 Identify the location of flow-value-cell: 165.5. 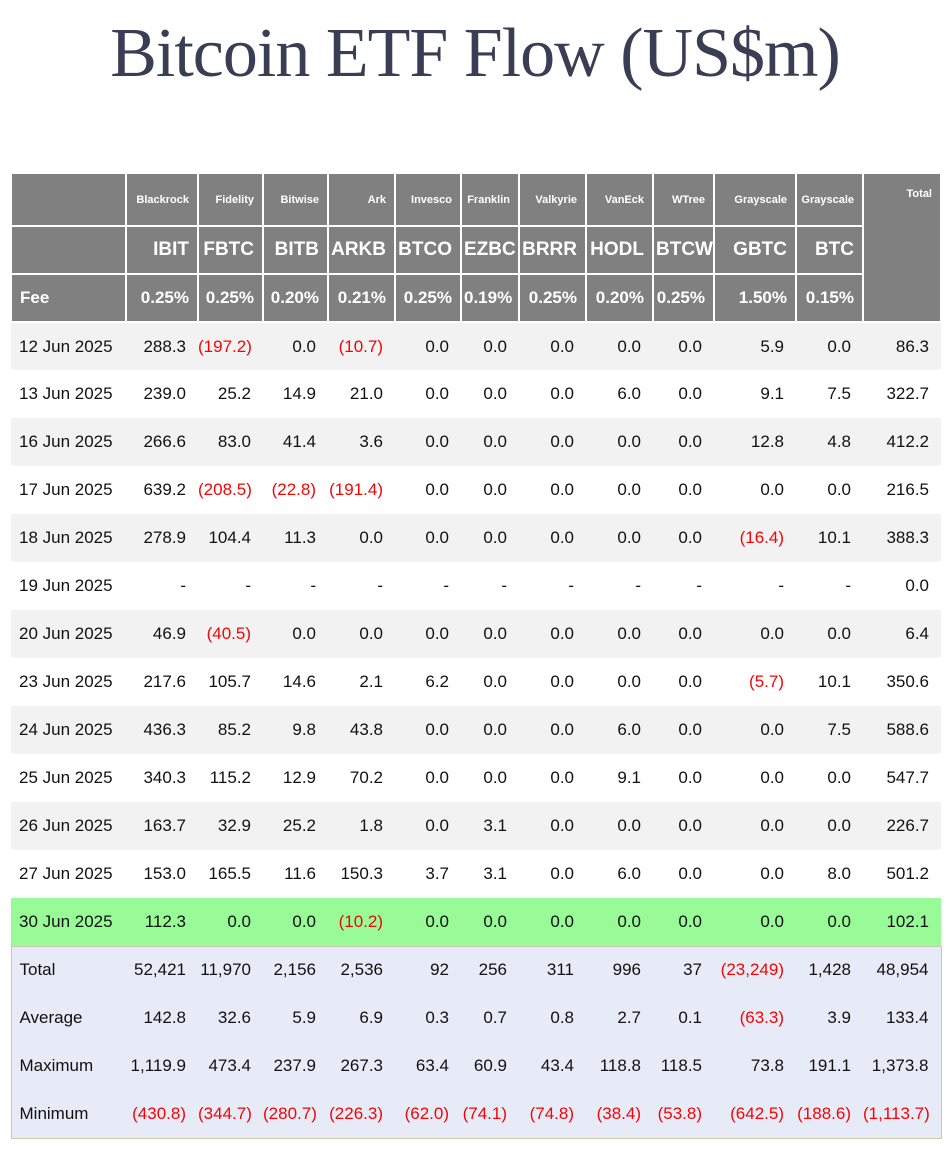
(229, 873).